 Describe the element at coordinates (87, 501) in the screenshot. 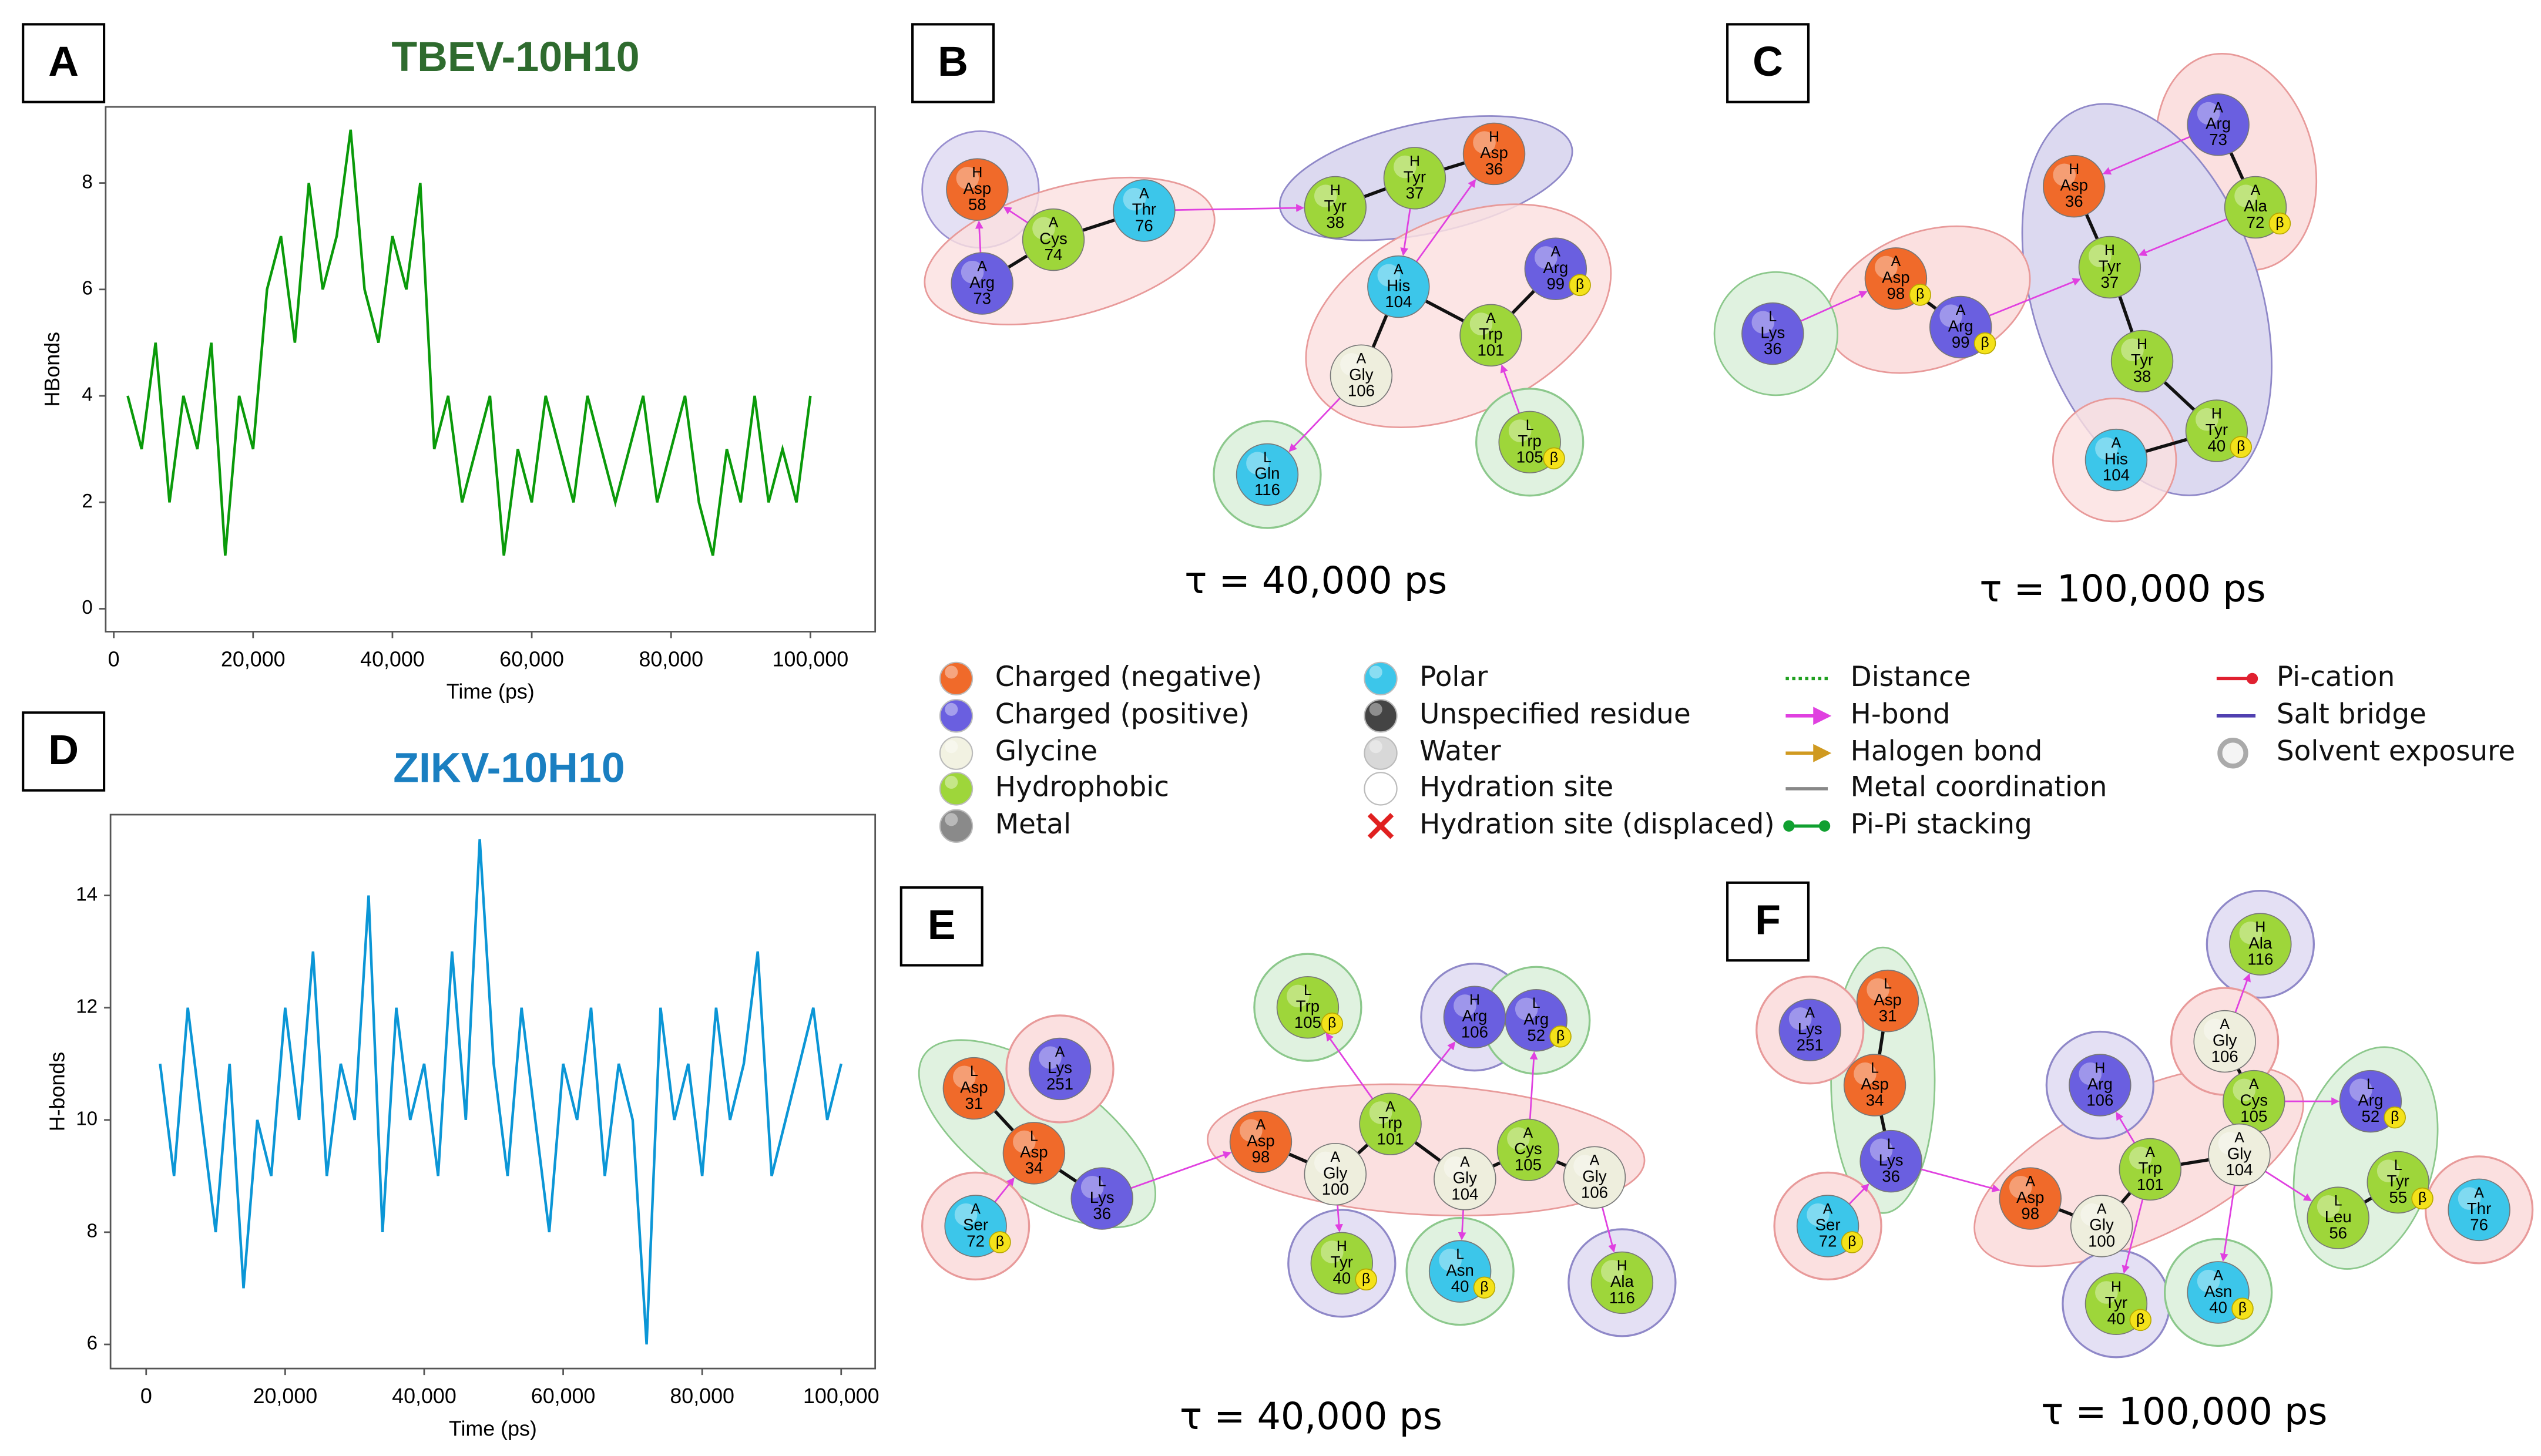

I see `y-tick-label: 2` at that location.